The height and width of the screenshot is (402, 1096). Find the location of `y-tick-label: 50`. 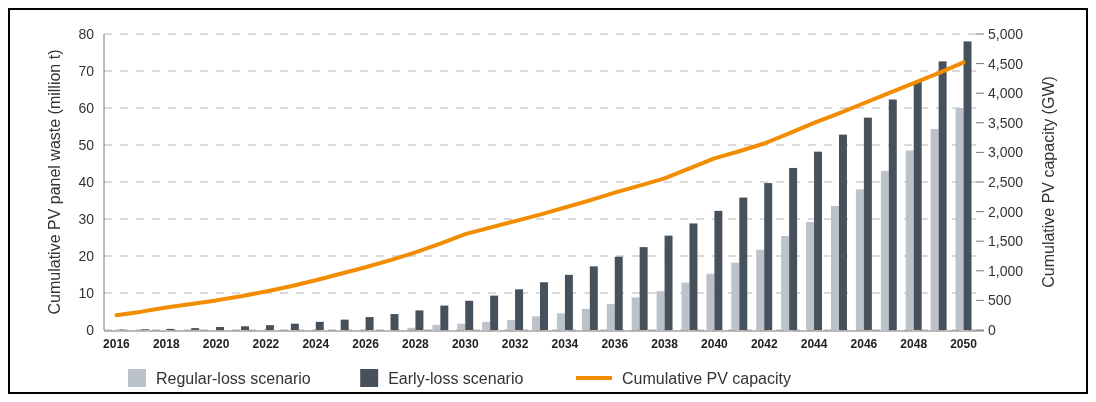

y-tick-label: 50 is located at coordinates (86, 144).